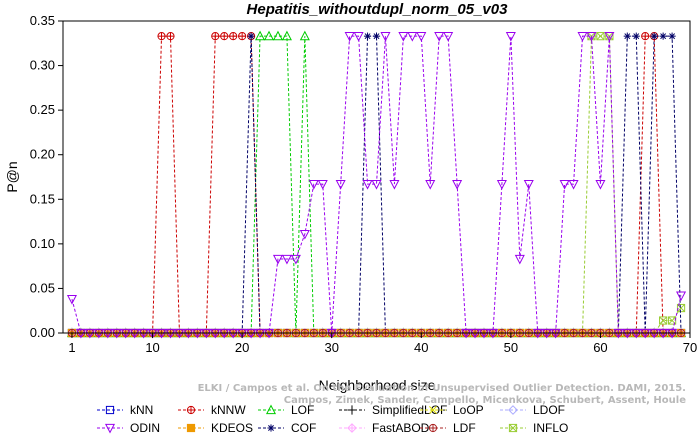 The width and height of the screenshot is (700, 434). Describe the element at coordinates (452, 410) in the screenshot. I see `legend-item-LoOP: LoOP` at that location.